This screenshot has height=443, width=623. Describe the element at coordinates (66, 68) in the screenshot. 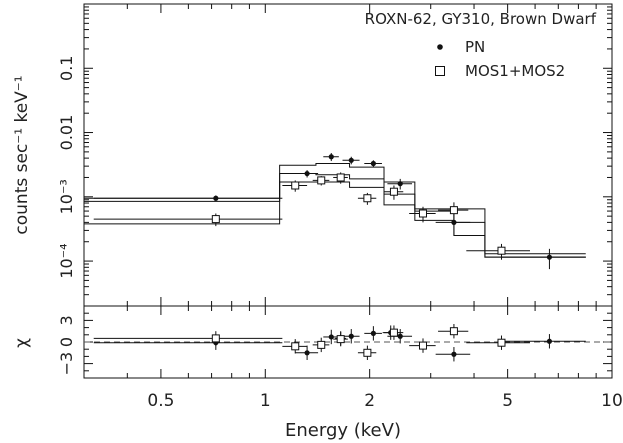

I see `spectrum-y-tick-label: 0.1` at that location.